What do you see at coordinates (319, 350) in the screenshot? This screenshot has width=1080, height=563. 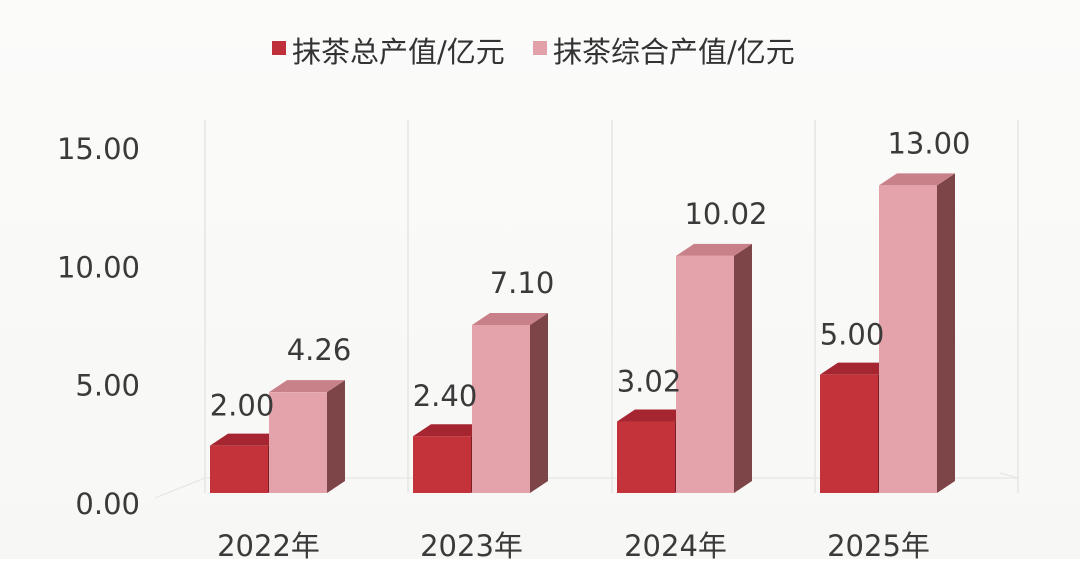 I see `data-label: 4.26` at bounding box center [319, 350].